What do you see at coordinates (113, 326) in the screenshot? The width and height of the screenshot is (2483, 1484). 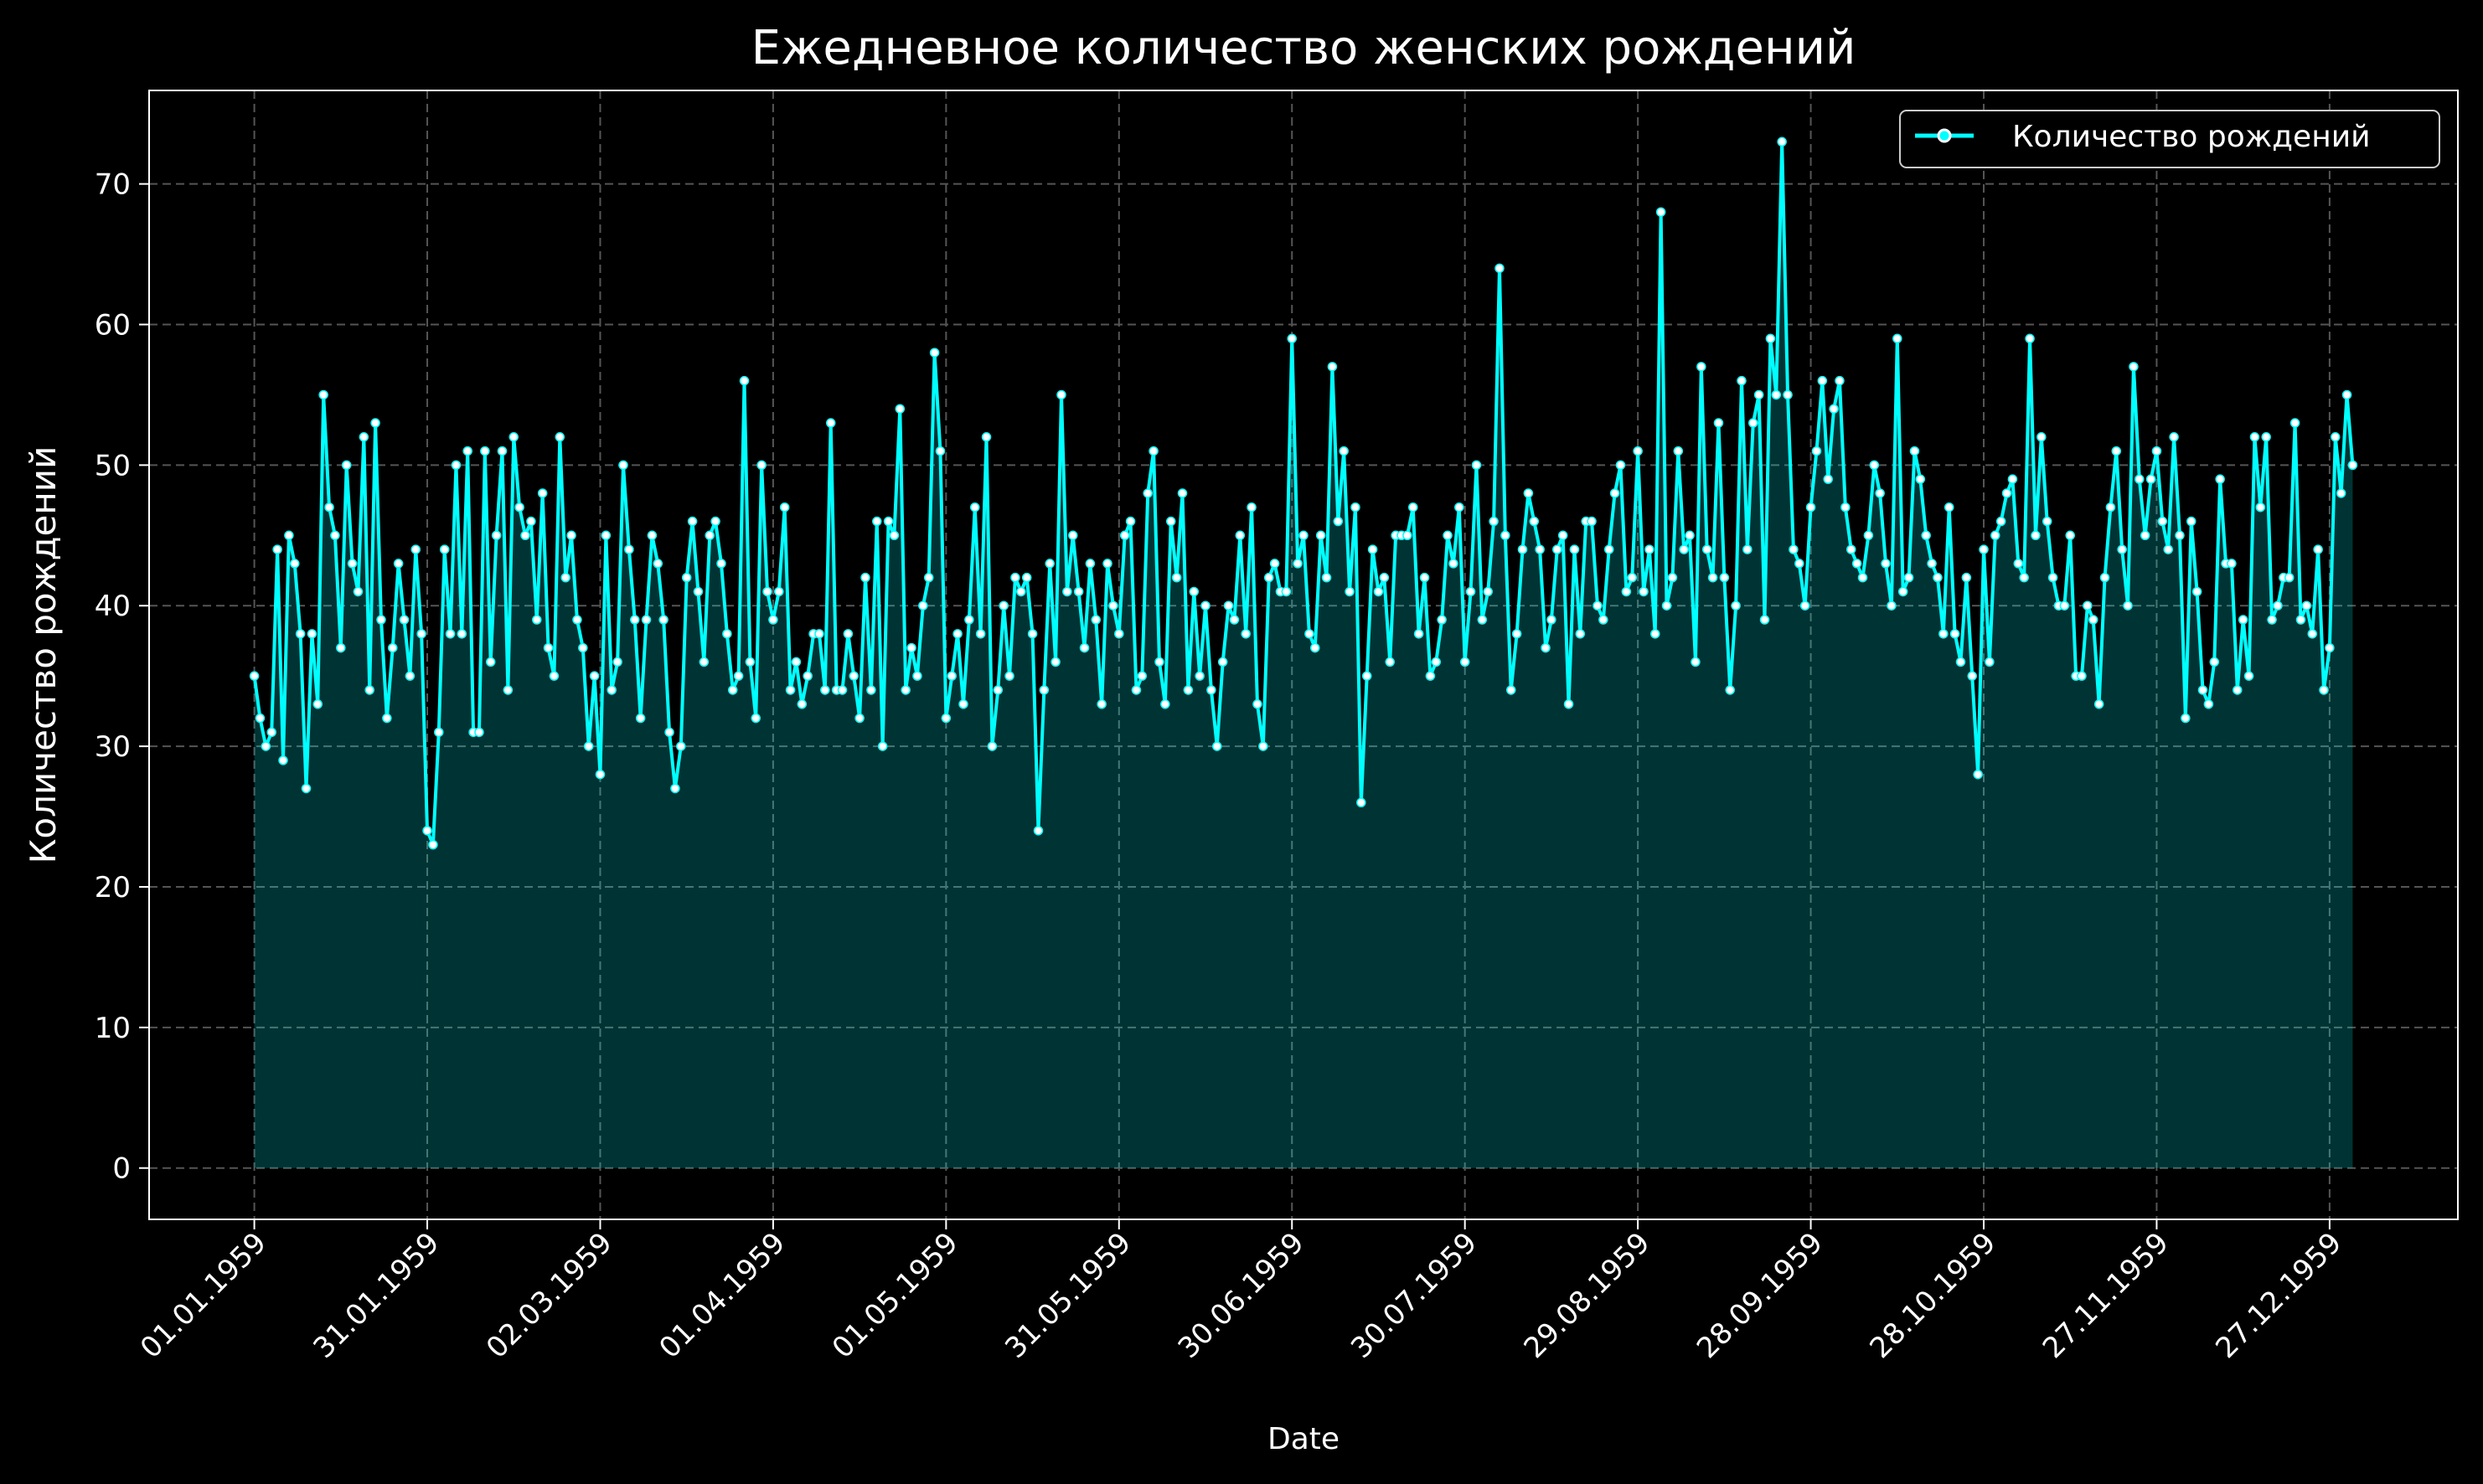 I see `y-tick-label: 60` at bounding box center [113, 326].